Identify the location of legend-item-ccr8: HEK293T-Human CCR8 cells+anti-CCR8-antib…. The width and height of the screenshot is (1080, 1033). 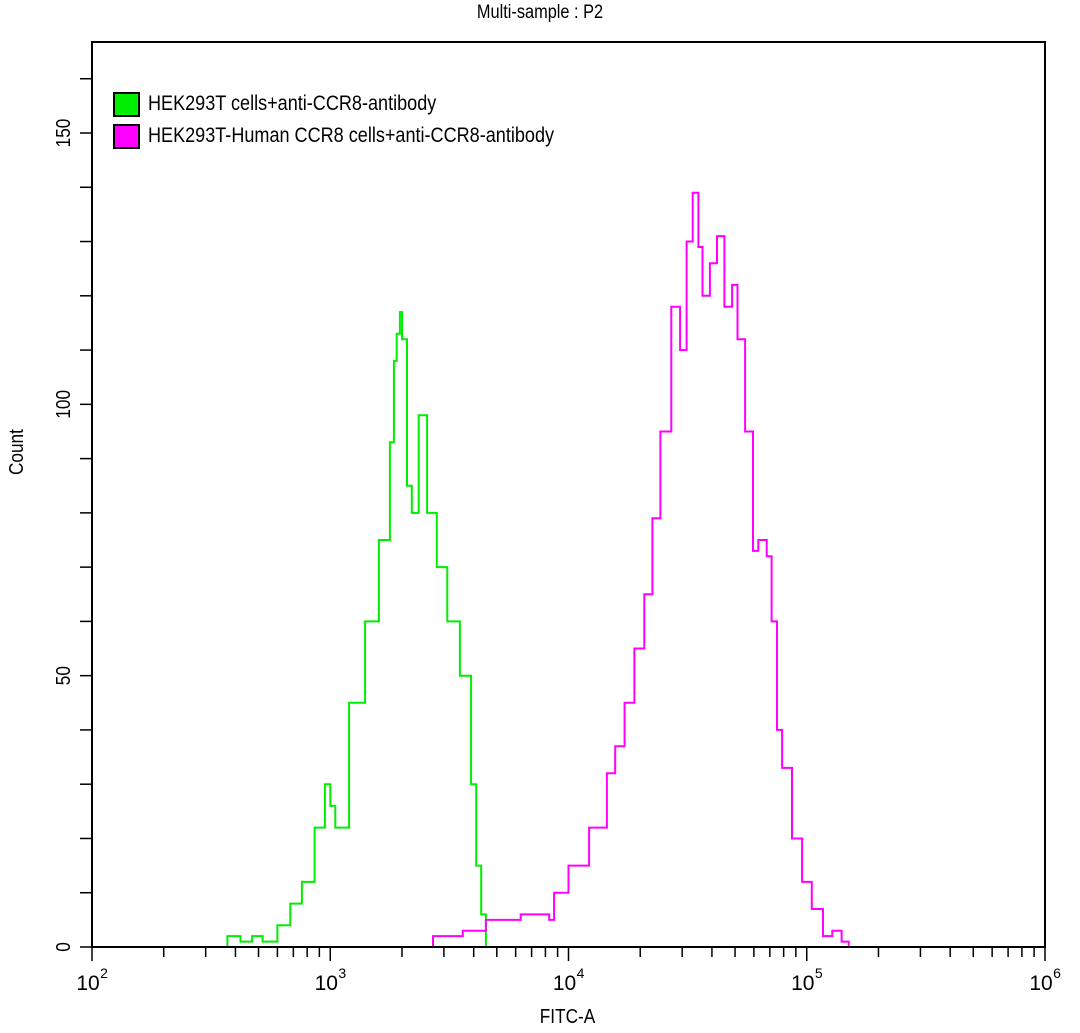
(366, 136).